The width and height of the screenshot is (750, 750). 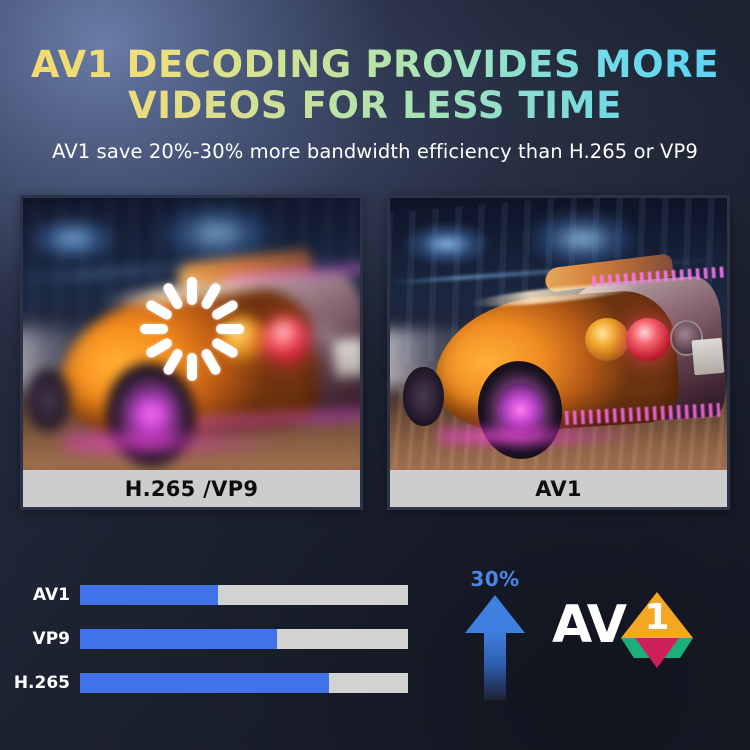 I want to click on arrow-up-icon, so click(x=495, y=647).